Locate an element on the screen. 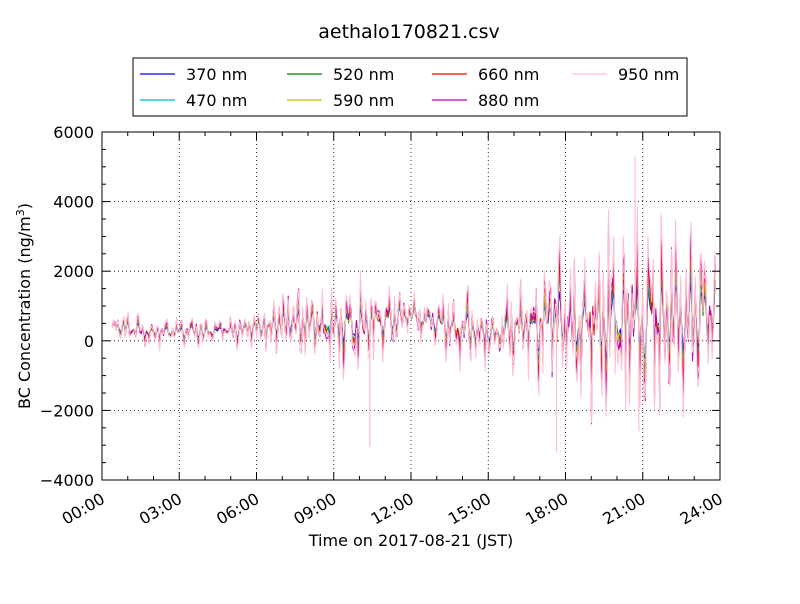 This screenshot has width=800, height=604. y-axis-label-base: BC Concentration (ng/m is located at coordinates (24, 312).